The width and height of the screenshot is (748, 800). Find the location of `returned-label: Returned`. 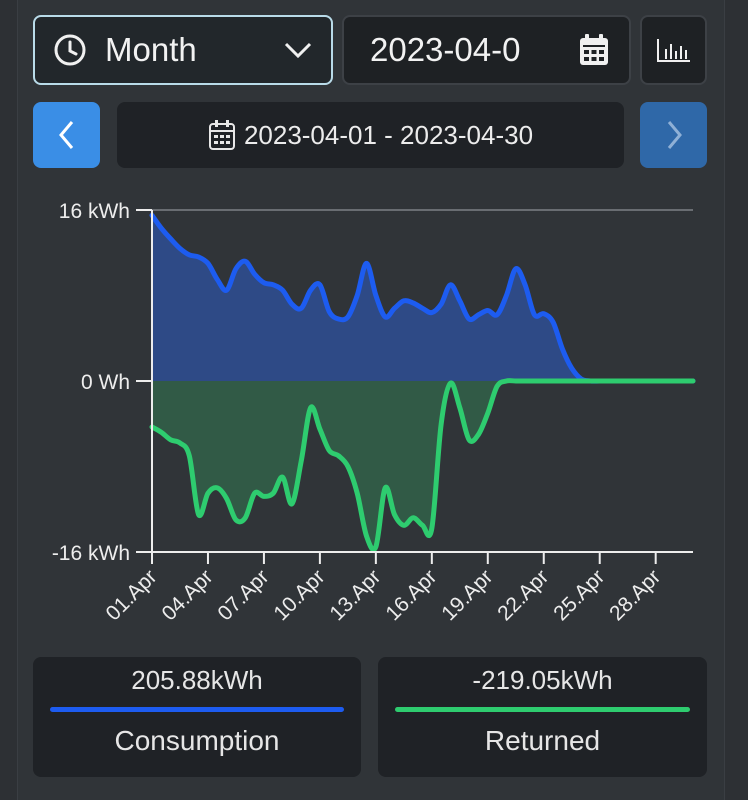

returned-label: Returned is located at coordinates (542, 740).